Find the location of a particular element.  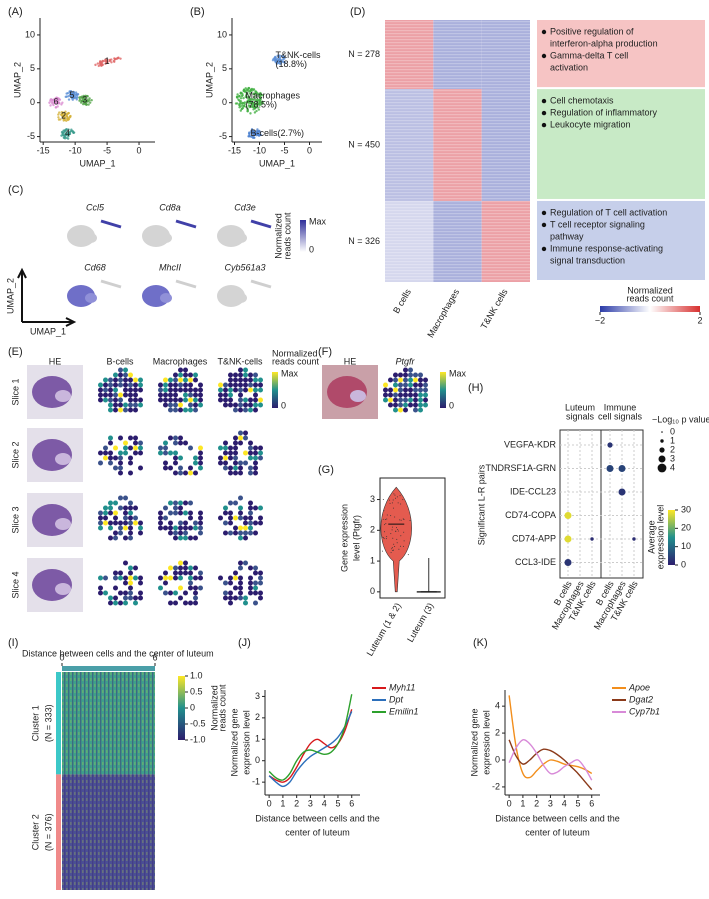

colorbar-title: Average is located at coordinates (651, 536).